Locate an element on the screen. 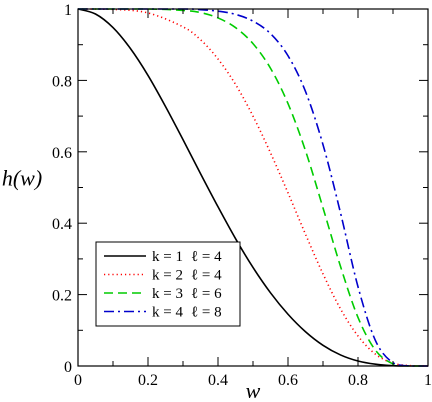 The width and height of the screenshot is (432, 402). y-axis-title: h(w) is located at coordinates (22, 178).